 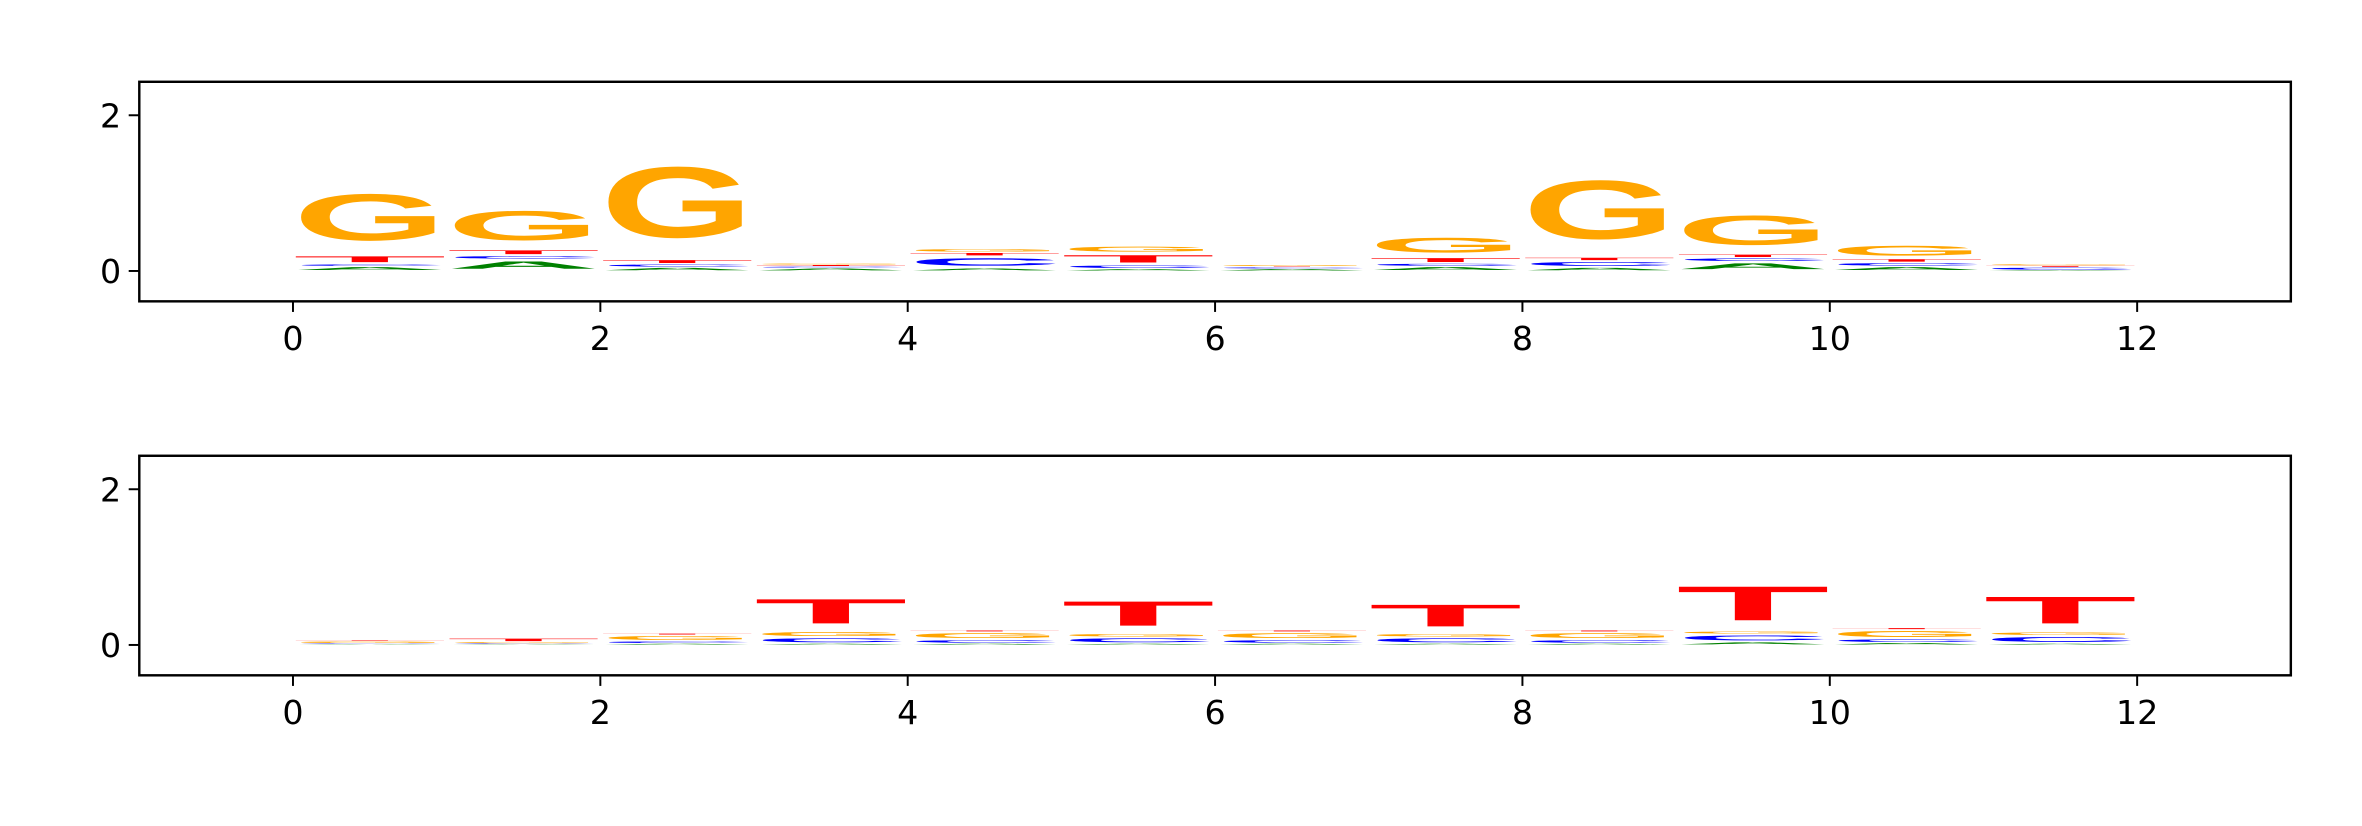 I want to click on x-tick-label: 0, so click(x=292, y=712).